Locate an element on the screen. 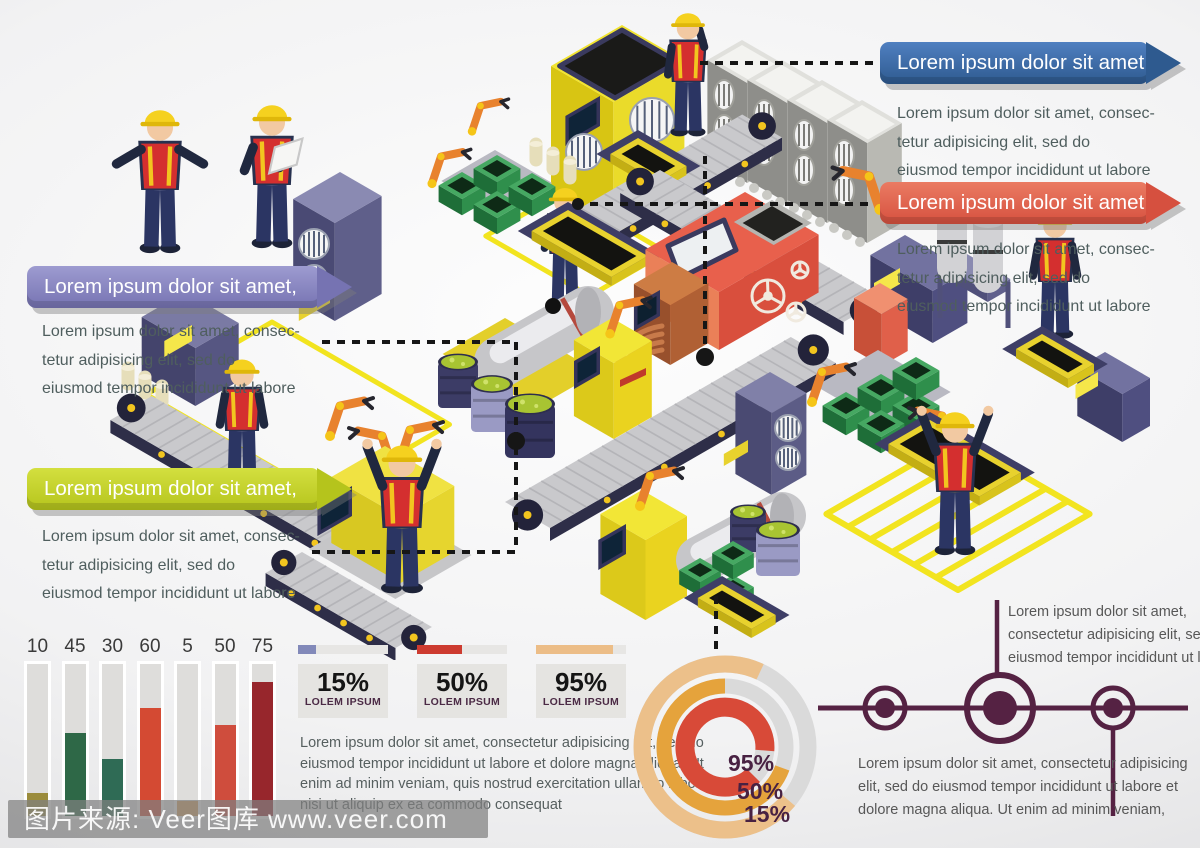  stat-card: 15% LOLEM IPSUM is located at coordinates (343, 681).